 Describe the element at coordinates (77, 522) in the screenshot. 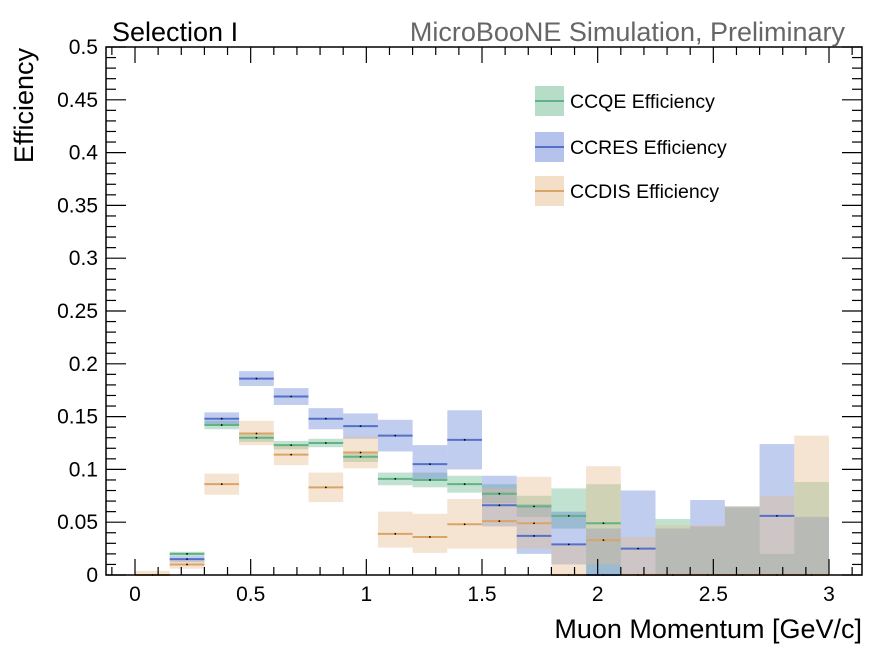

I see `y-tick-label: 0.05` at that location.